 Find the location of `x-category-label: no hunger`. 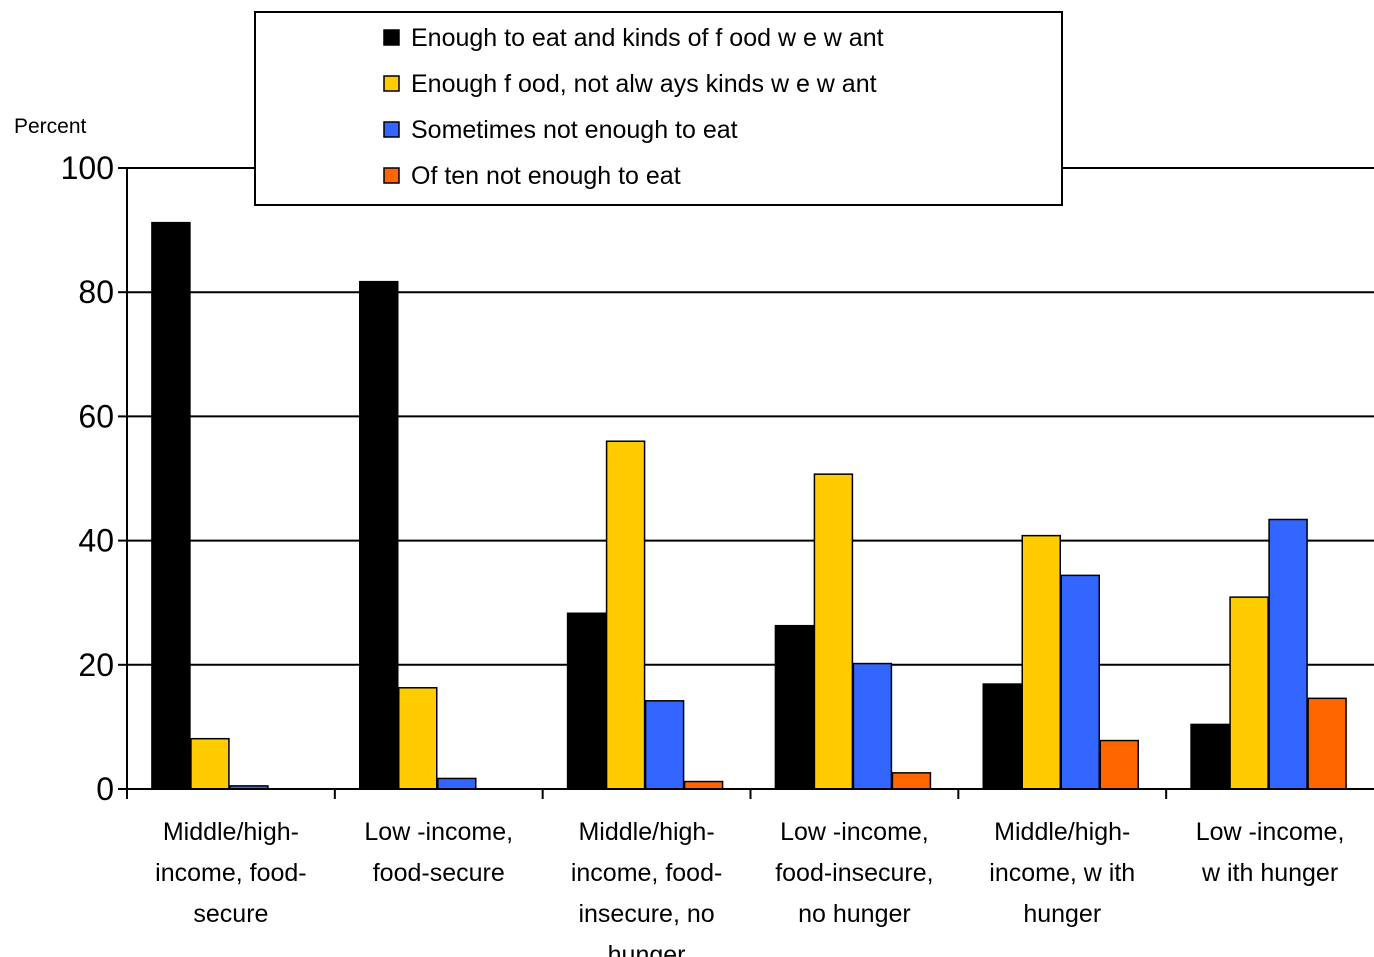

x-category-label: no hunger is located at coordinates (854, 914).